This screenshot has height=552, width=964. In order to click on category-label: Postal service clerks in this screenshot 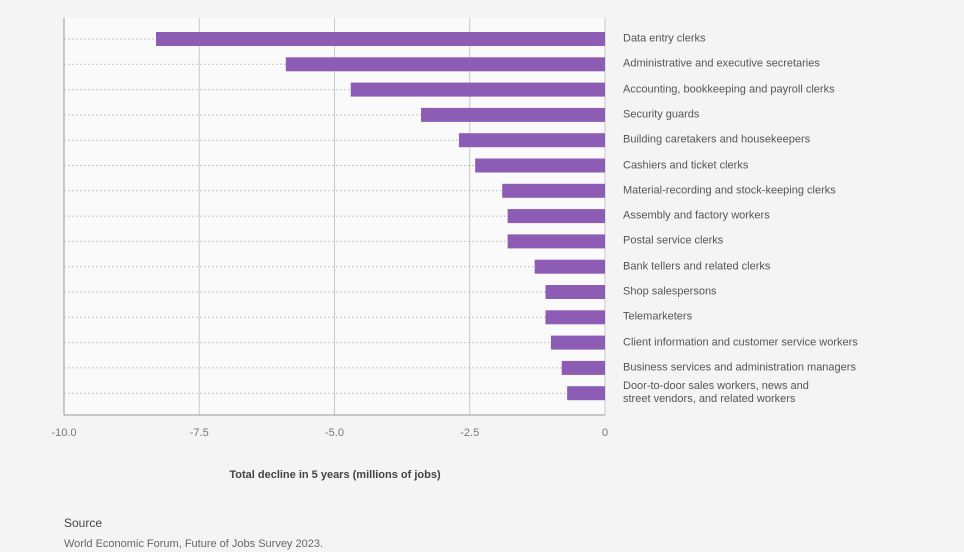, I will do `click(673, 240)`.